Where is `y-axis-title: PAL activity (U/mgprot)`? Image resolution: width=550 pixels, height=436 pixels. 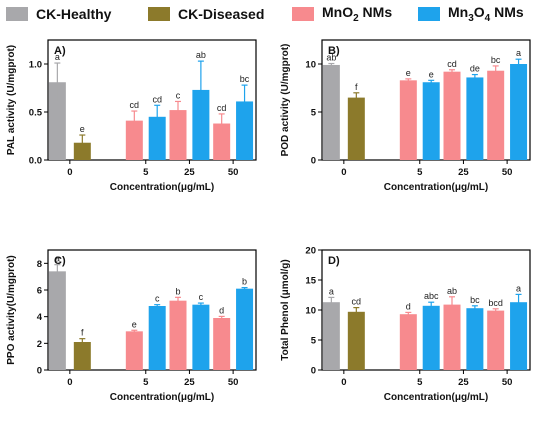
y-axis-title: PAL activity (U/mgprot) is located at coordinates (11, 100).